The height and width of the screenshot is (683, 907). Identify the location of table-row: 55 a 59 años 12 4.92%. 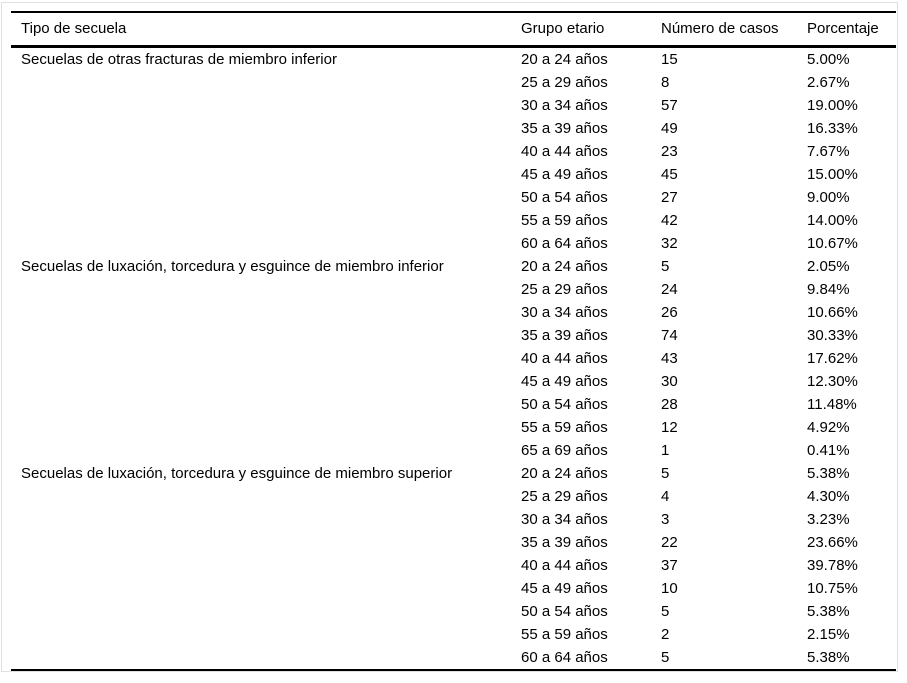
(453, 427).